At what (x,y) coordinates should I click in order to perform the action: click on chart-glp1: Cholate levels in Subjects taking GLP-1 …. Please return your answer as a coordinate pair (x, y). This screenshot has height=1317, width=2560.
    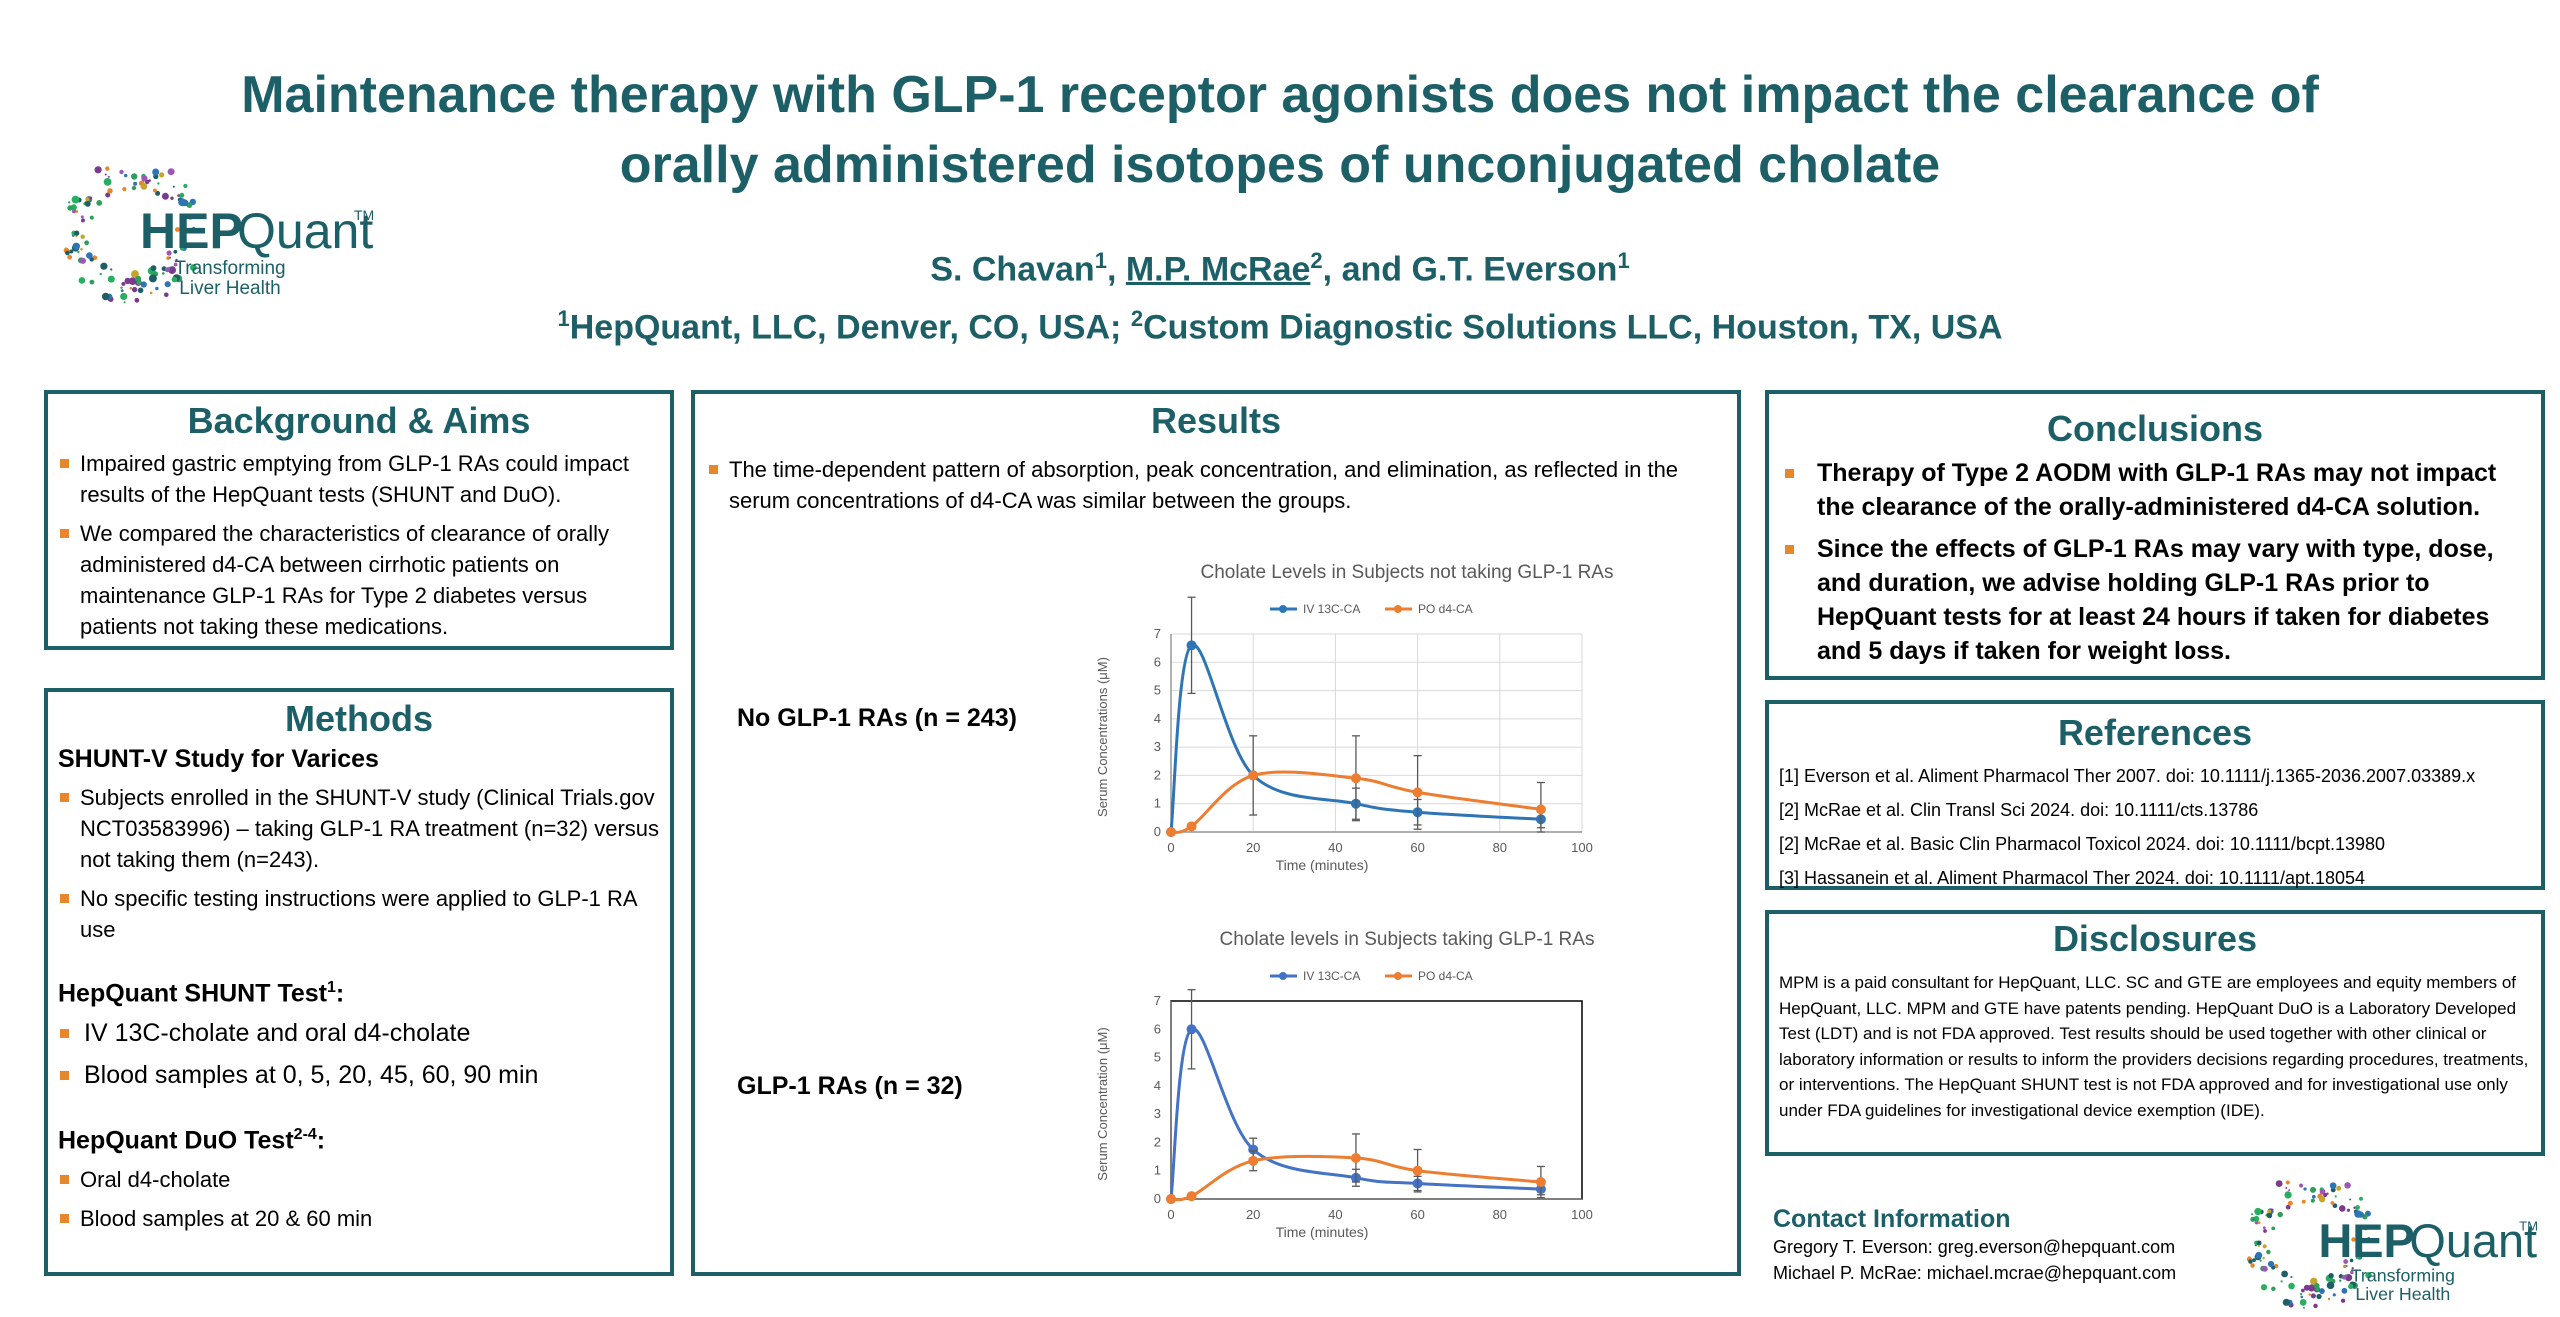
    Looking at the image, I should click on (1344, 1084).